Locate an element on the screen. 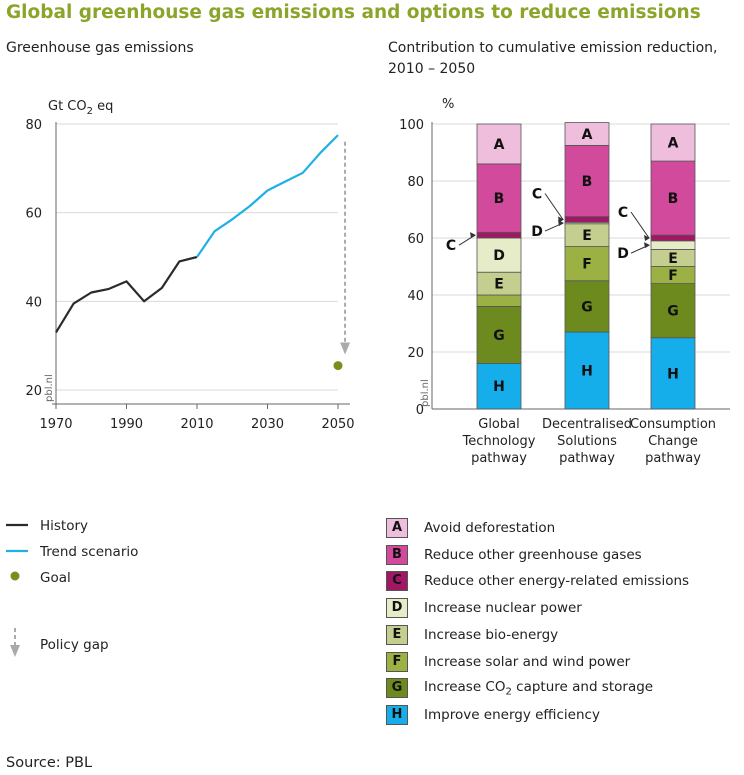 This screenshot has height=775, width=744. segment-label: D is located at coordinates (499, 256).